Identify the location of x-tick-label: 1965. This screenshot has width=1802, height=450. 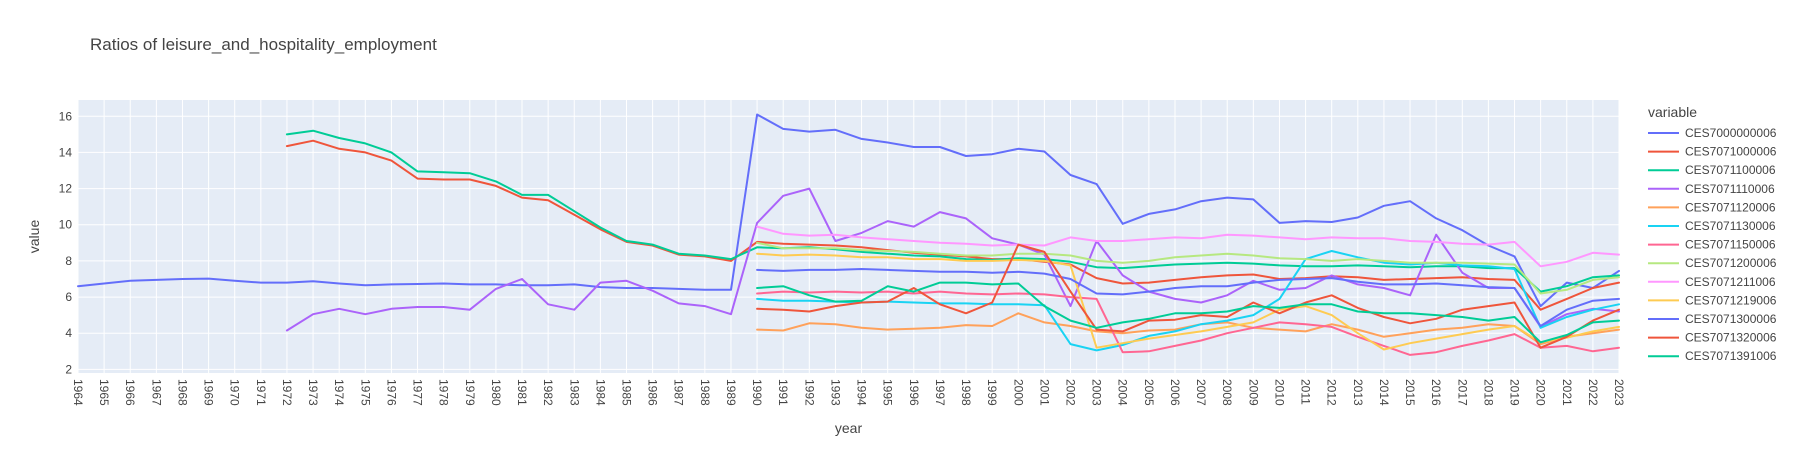
(104, 392).